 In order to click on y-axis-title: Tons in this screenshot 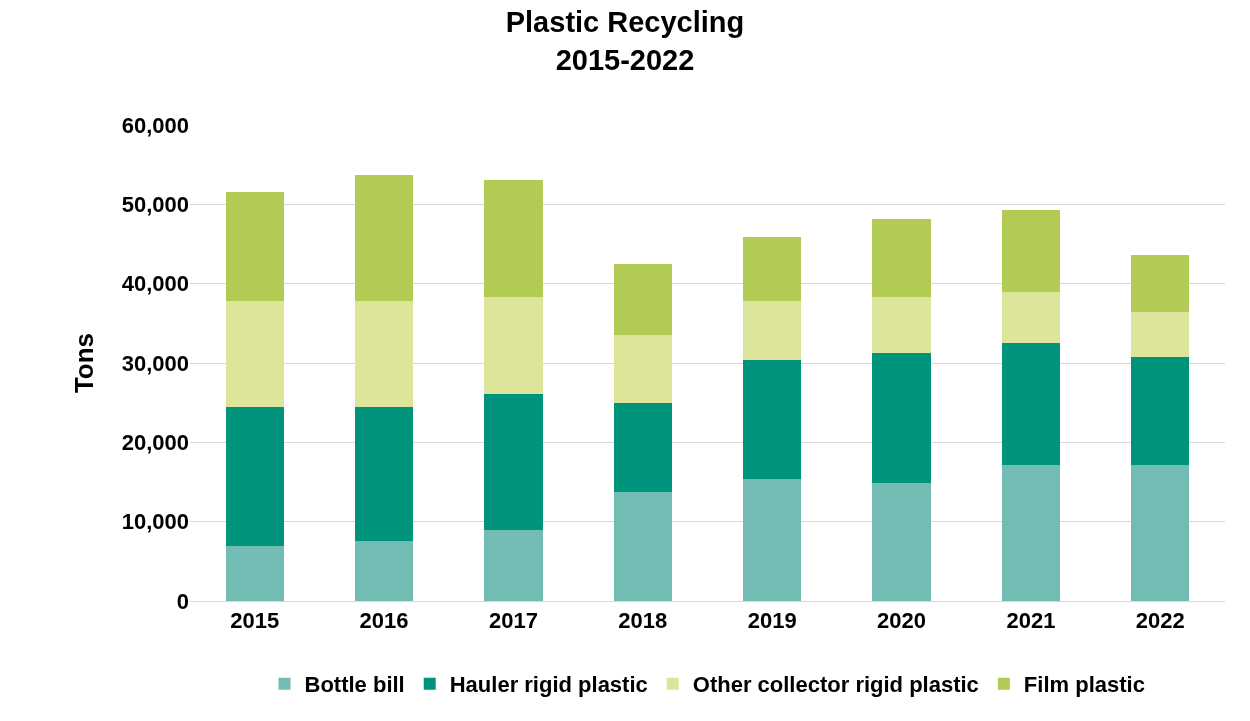, I will do `click(84, 363)`.